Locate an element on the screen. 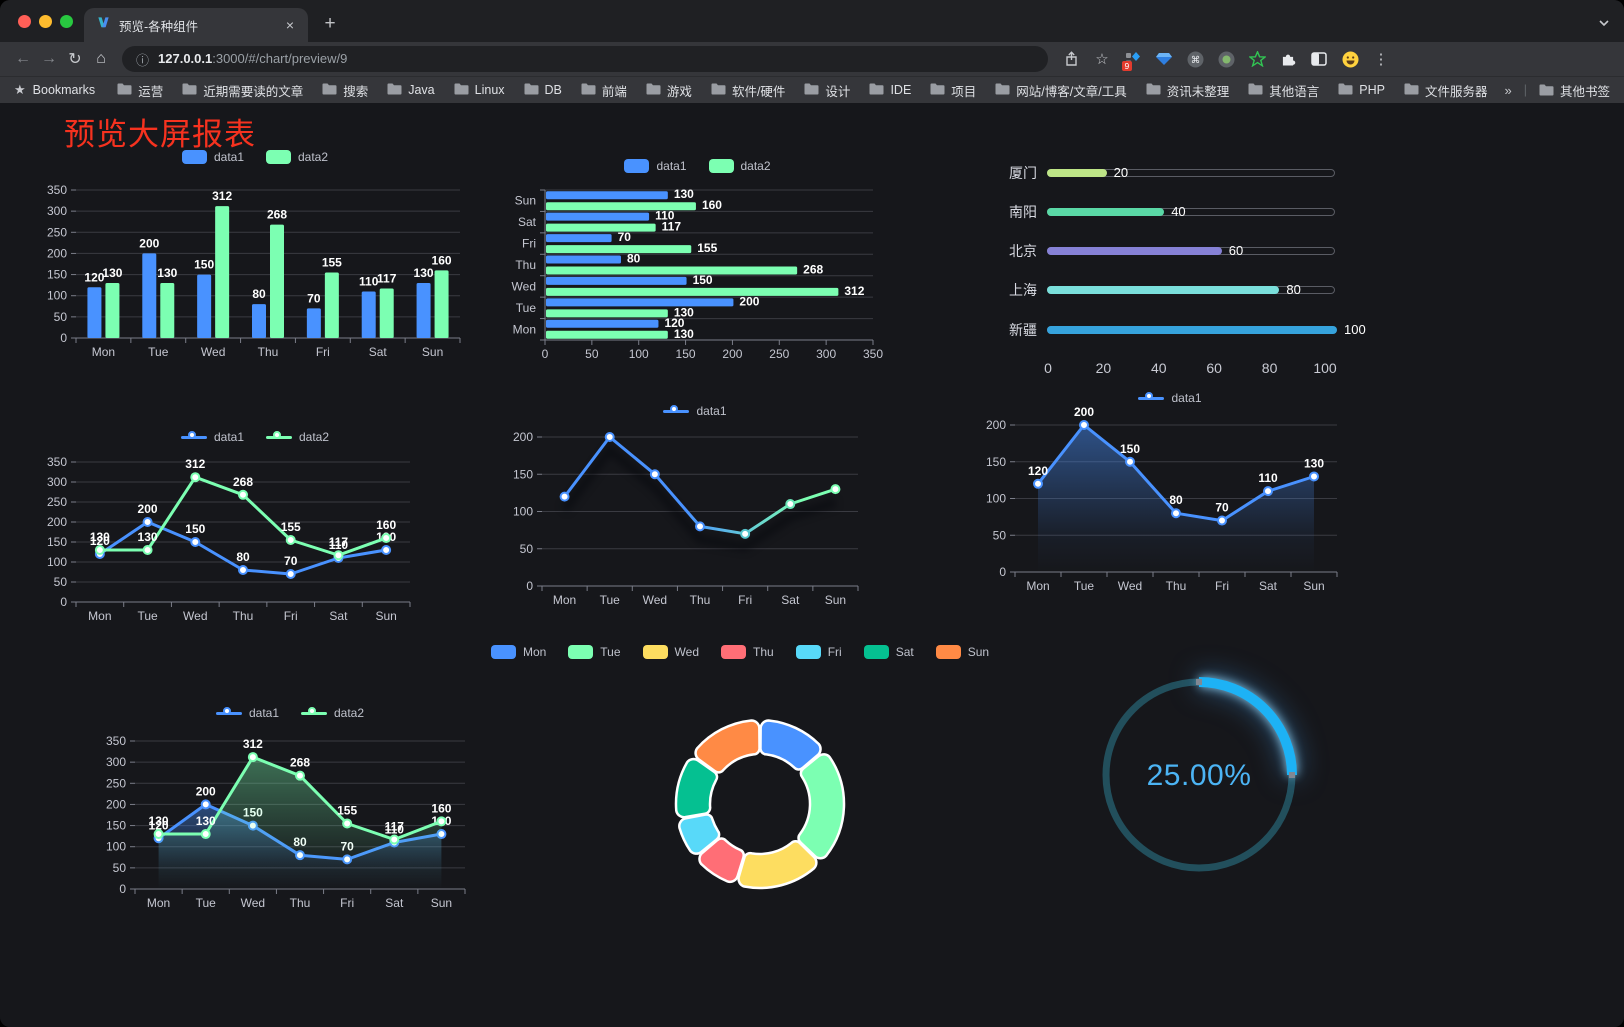  progress-value: 40 is located at coordinates (1178, 211).